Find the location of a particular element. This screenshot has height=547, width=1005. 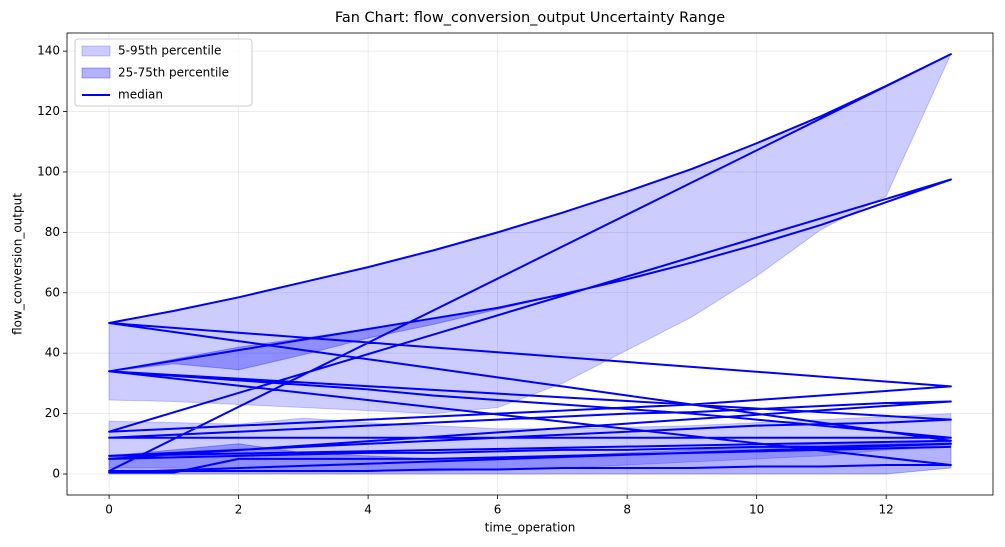

y-tick-label: 120 is located at coordinates (48, 111).